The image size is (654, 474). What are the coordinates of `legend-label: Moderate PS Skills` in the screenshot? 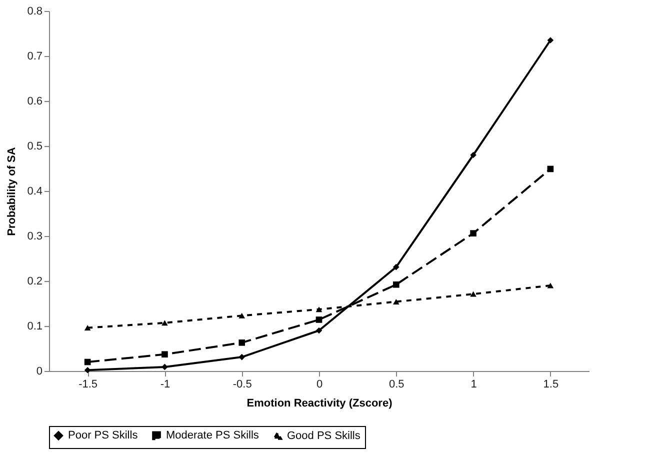 It's located at (213, 436).